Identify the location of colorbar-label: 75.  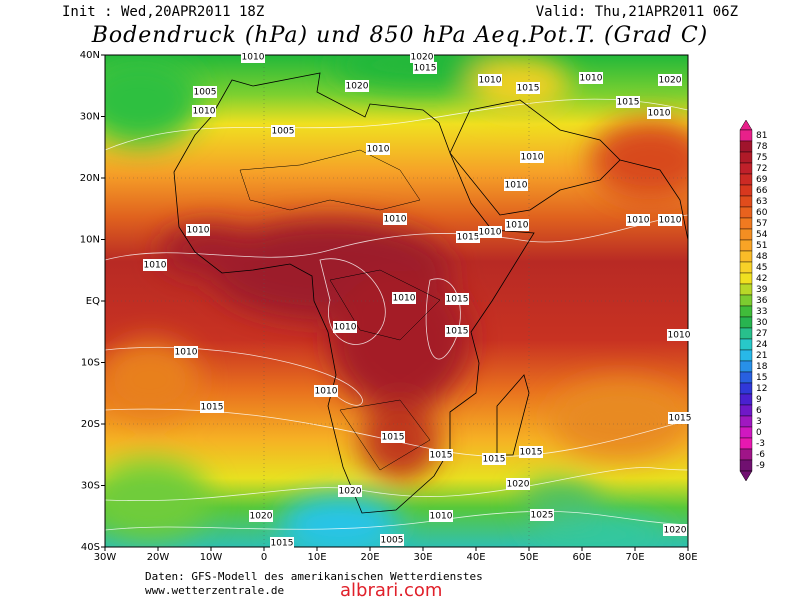
(761, 158).